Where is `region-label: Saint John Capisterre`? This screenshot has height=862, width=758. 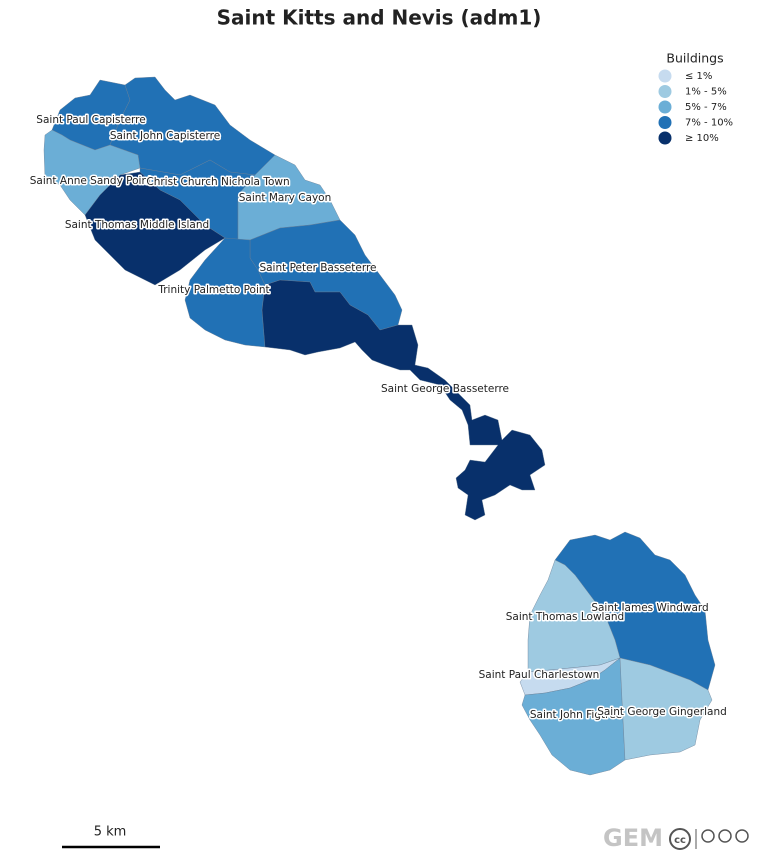 region-label: Saint John Capisterre is located at coordinates (165, 136).